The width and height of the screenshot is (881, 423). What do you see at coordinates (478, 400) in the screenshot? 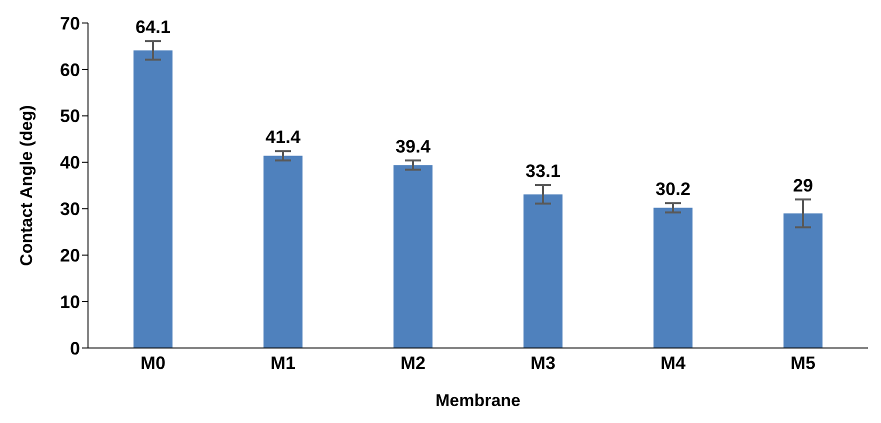
I see `x-axis-title: Membrane` at bounding box center [478, 400].